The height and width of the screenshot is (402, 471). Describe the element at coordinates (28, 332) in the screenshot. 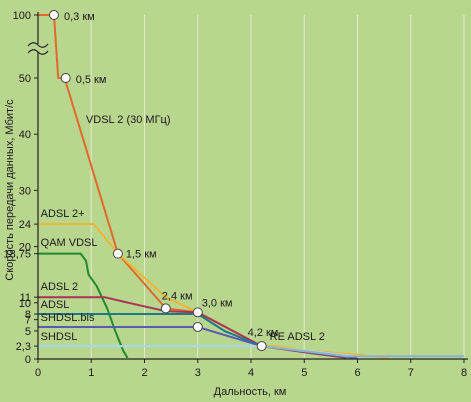

I see `y-tick-label: 5` at that location.